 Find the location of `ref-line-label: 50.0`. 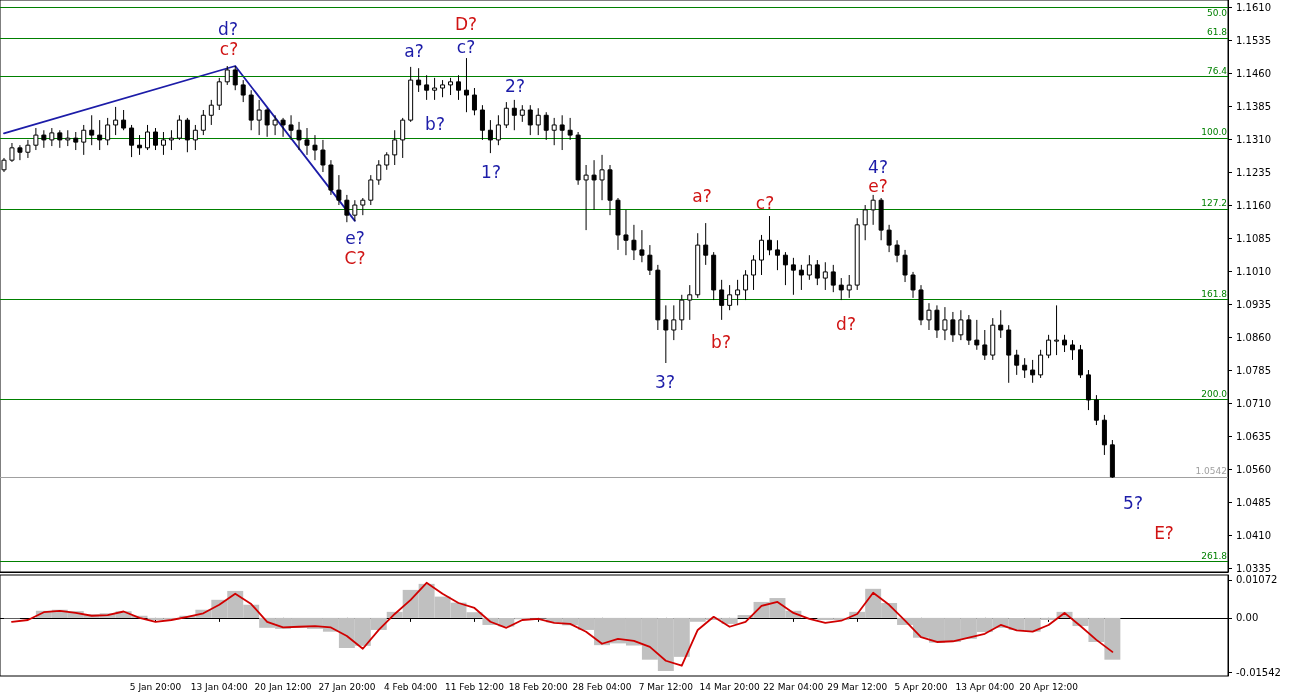

ref-line-label: 50.0 is located at coordinates (1217, 12).